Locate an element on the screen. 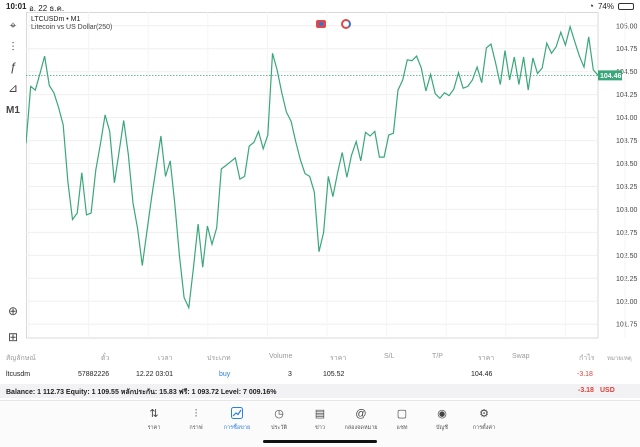 The height and width of the screenshot is (447, 640). row-symbol: ltcusdm is located at coordinates (18, 374).